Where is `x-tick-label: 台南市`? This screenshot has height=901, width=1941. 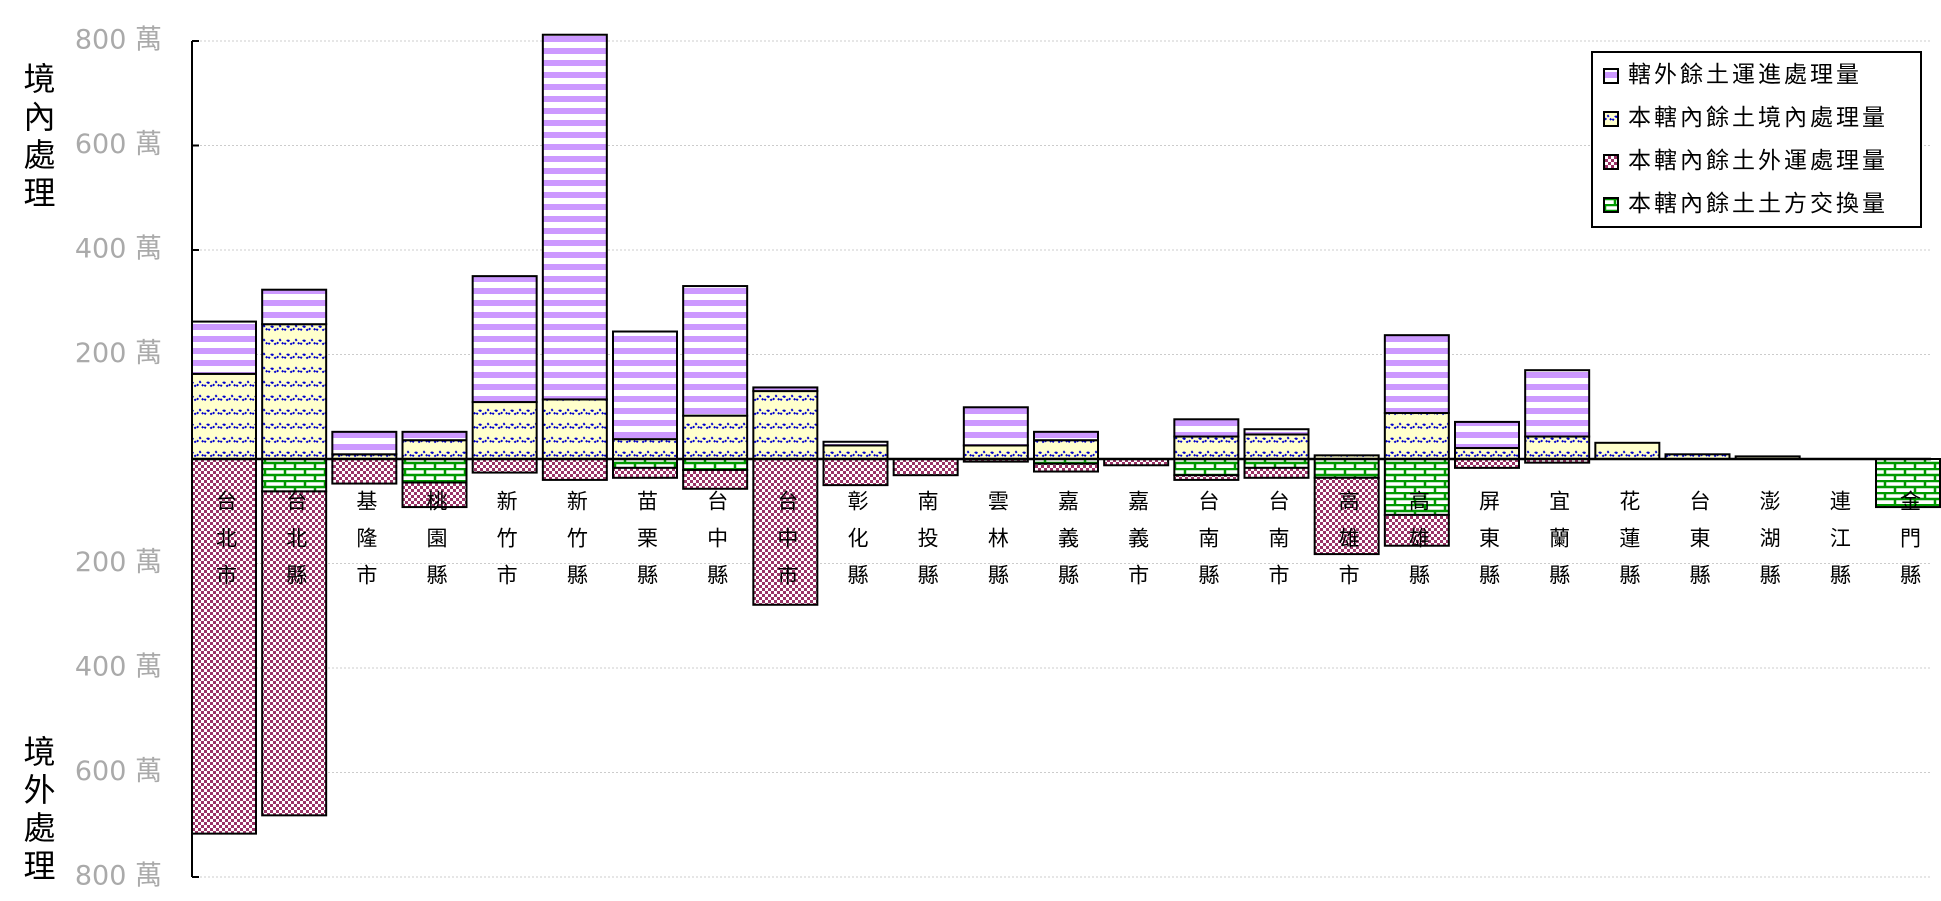
x-tick-label: 台南市 is located at coordinates (1278, 545).